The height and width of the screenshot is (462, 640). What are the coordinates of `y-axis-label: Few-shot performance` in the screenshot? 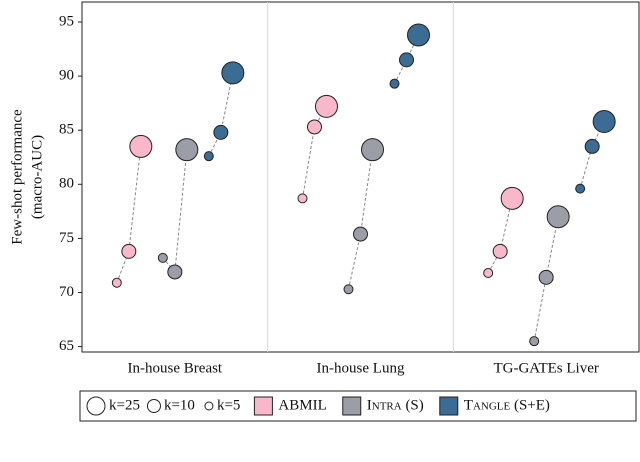 It's located at (17, 177).